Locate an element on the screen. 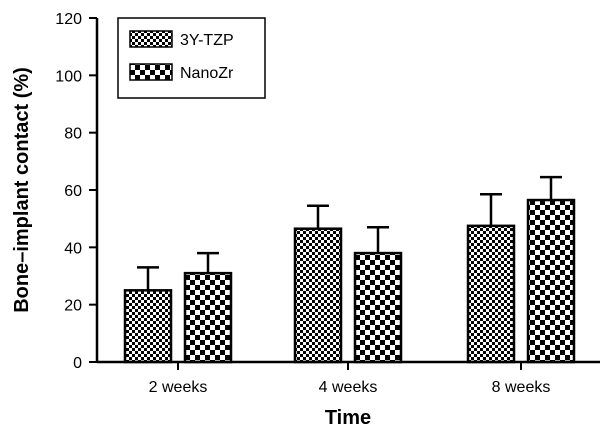 This screenshot has width=613, height=432. x-tick-label: 4 weeks is located at coordinates (348, 387).